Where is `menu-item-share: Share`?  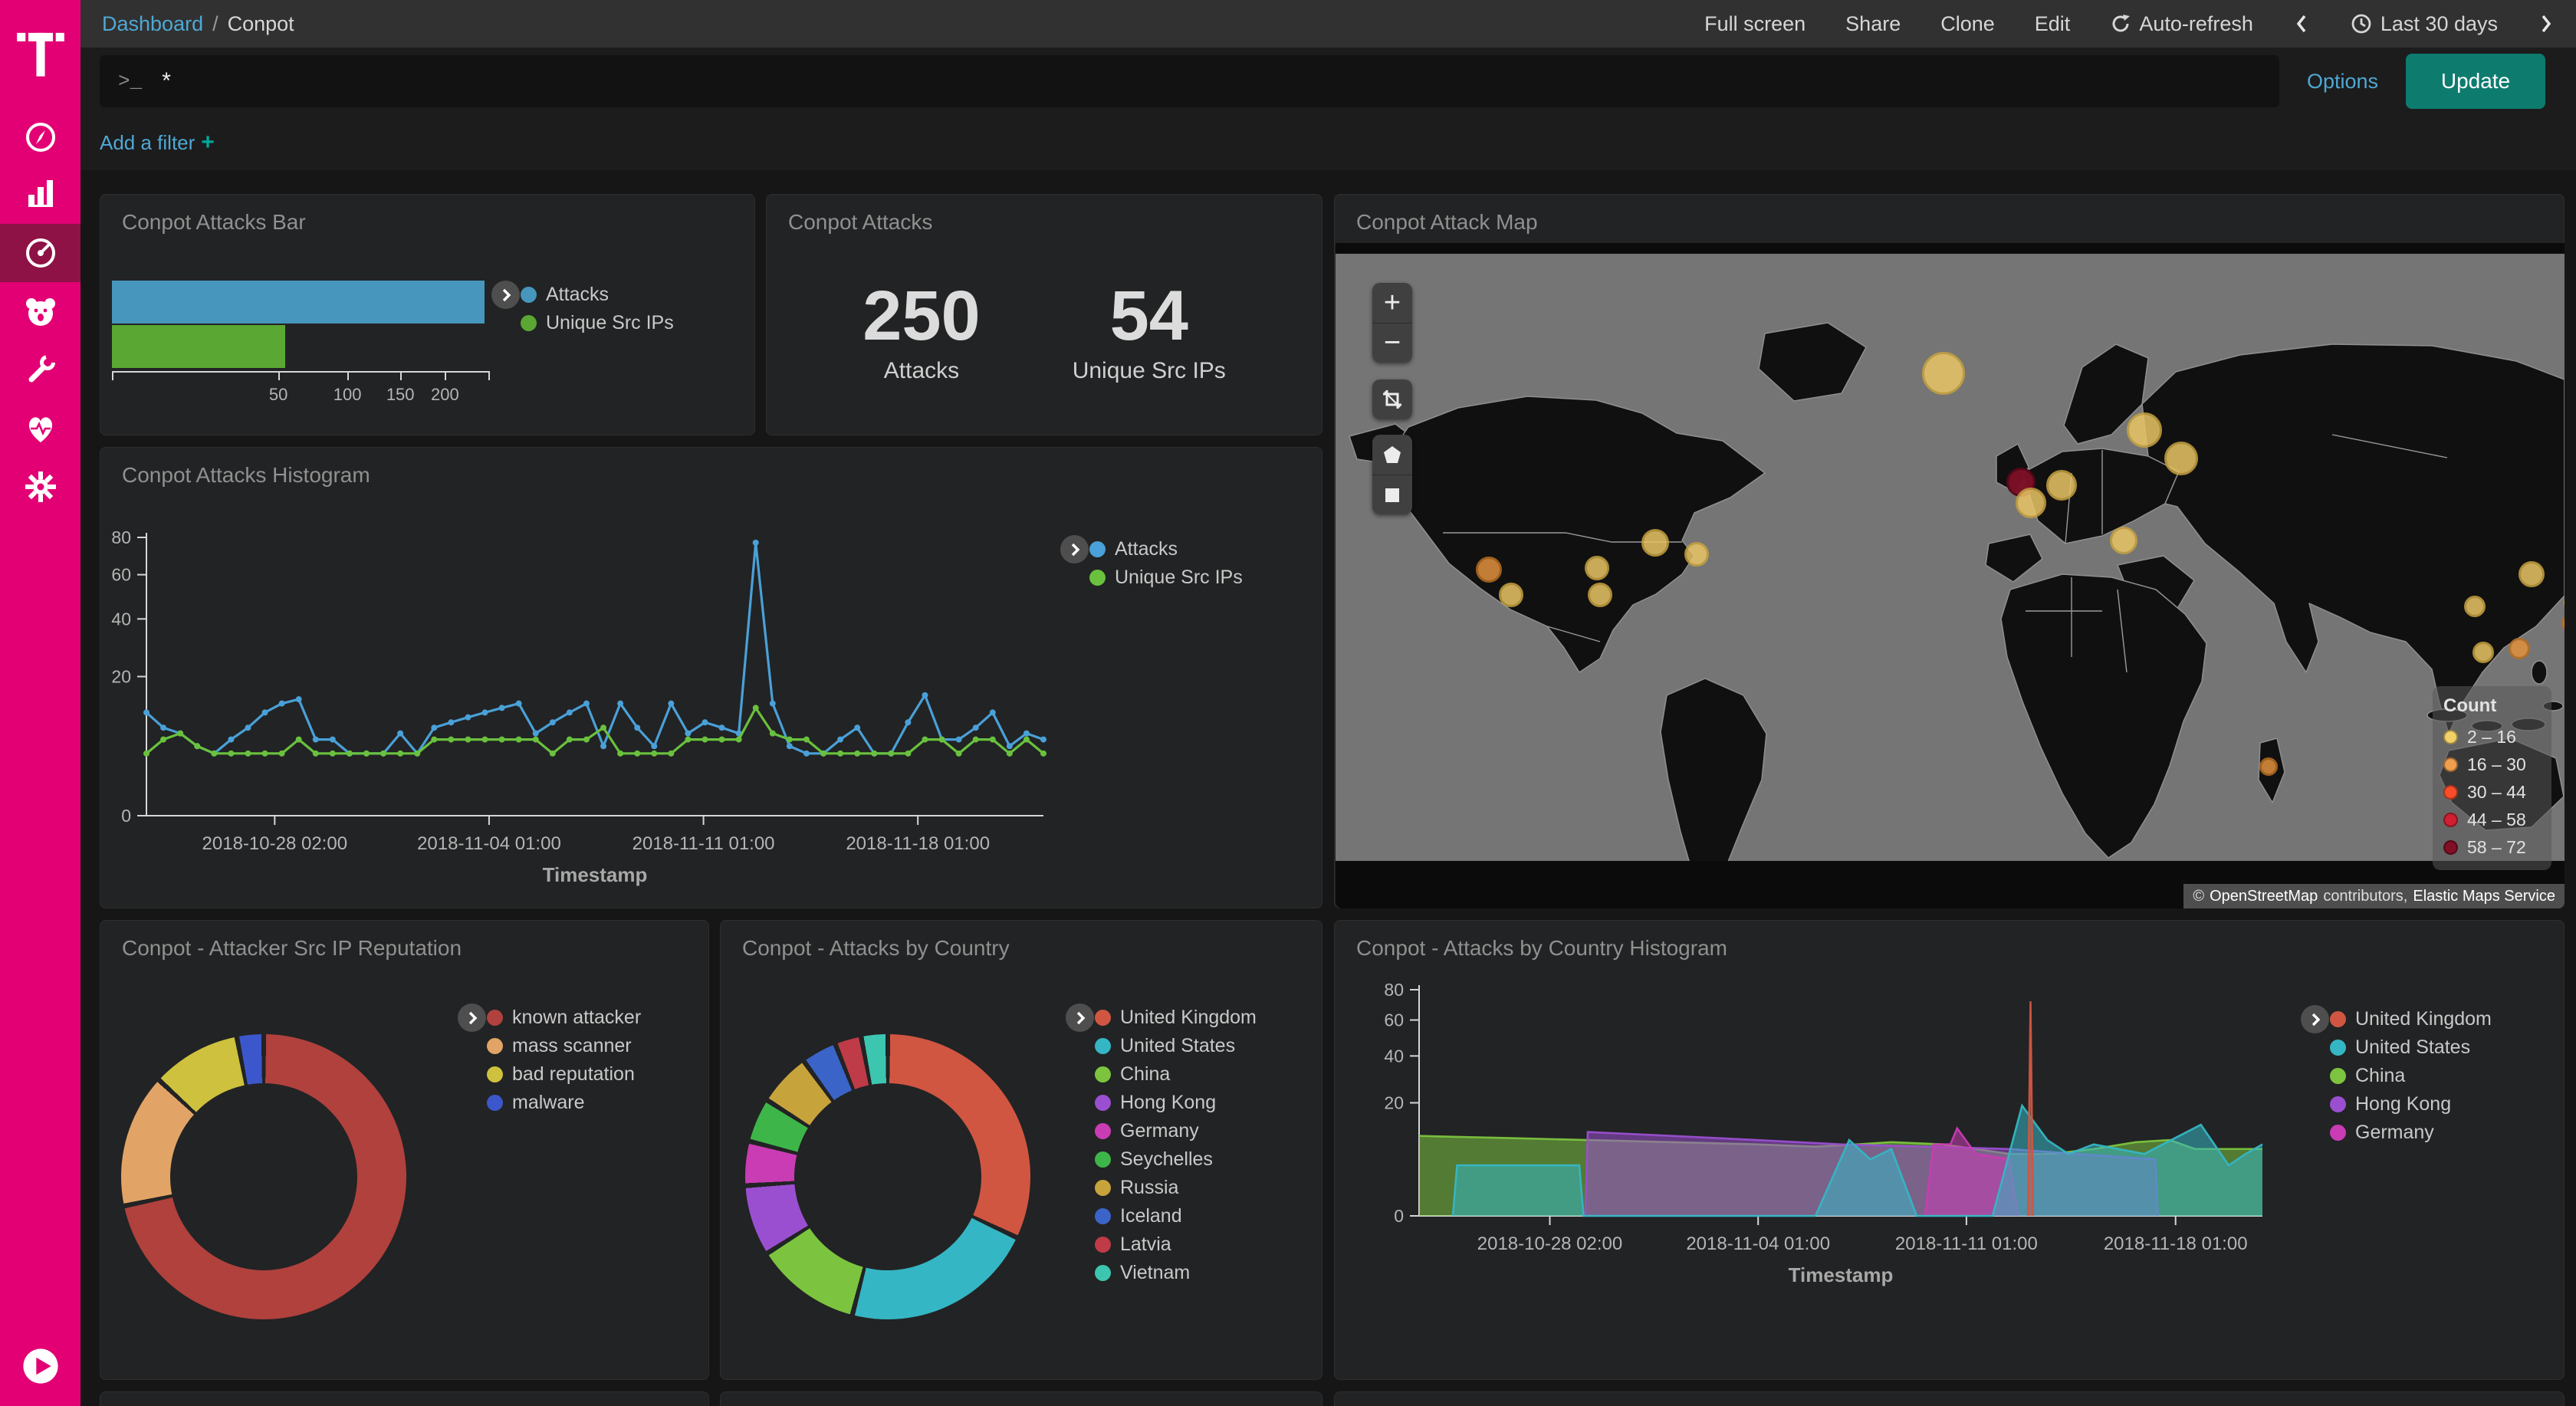
menu-item-share: Share is located at coordinates (1873, 23).